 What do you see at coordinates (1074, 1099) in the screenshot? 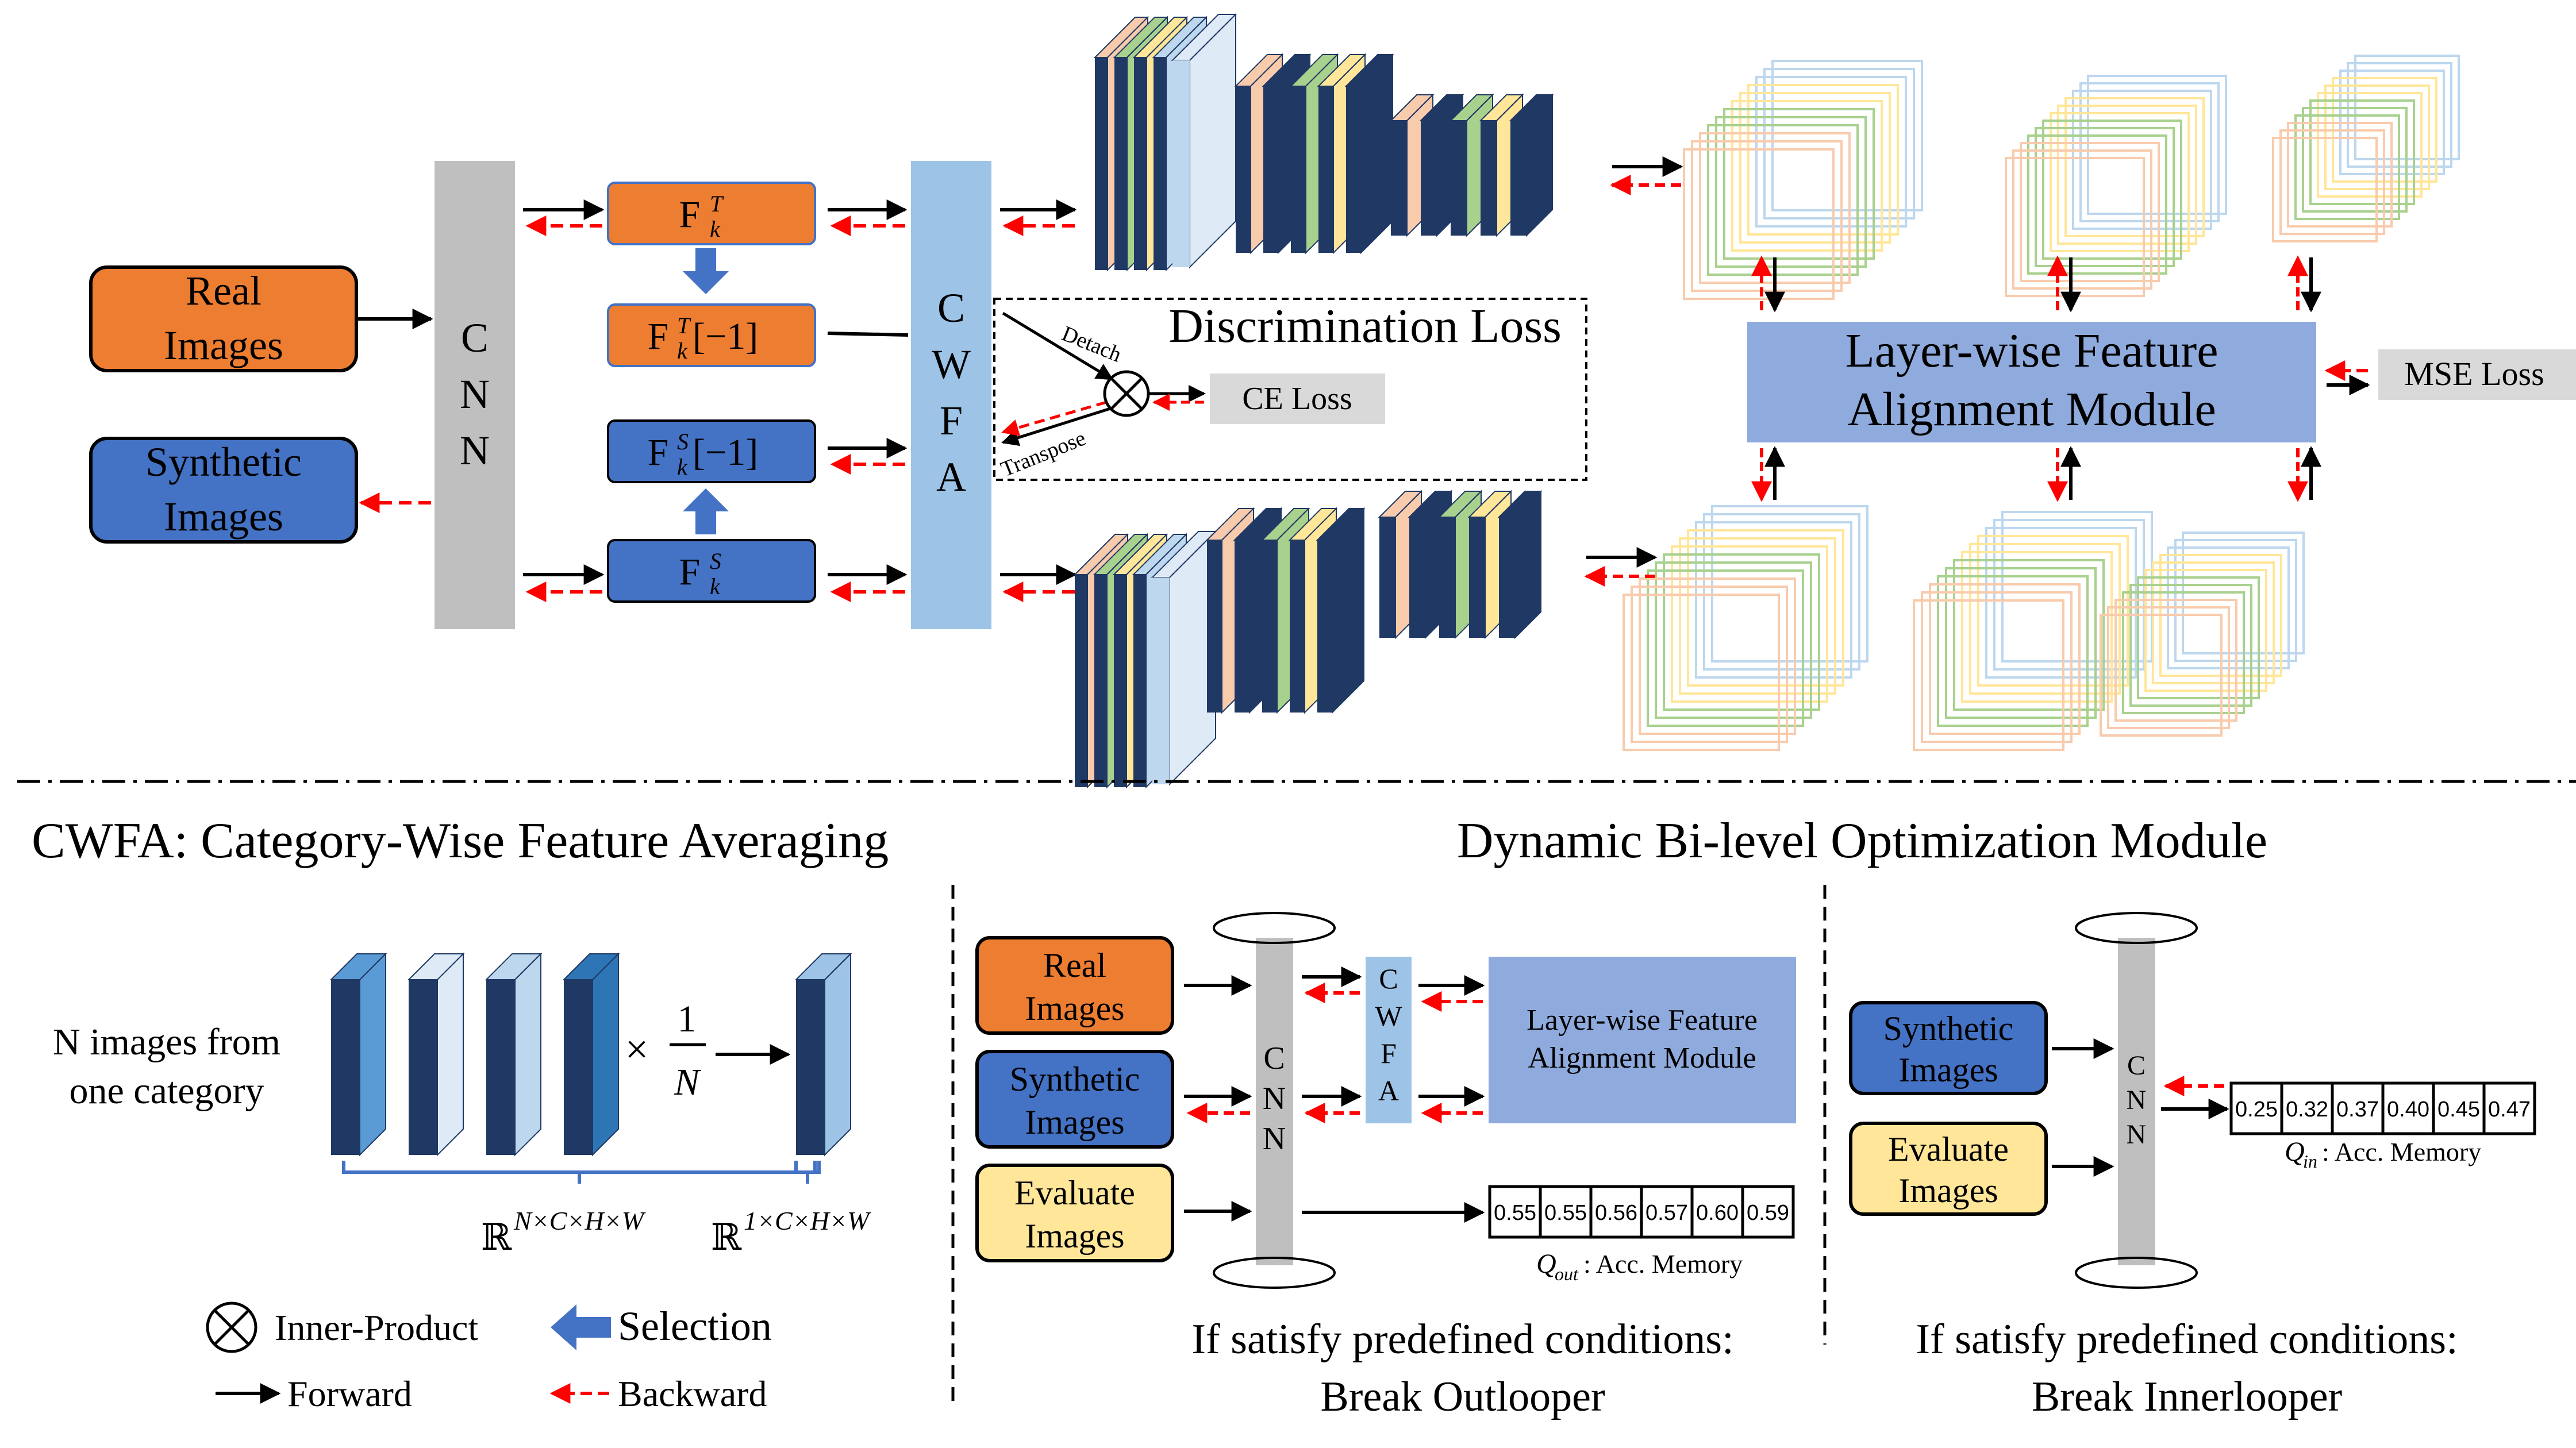
I see `dbo-synthetic-images-box: Synthetic Images` at bounding box center [1074, 1099].